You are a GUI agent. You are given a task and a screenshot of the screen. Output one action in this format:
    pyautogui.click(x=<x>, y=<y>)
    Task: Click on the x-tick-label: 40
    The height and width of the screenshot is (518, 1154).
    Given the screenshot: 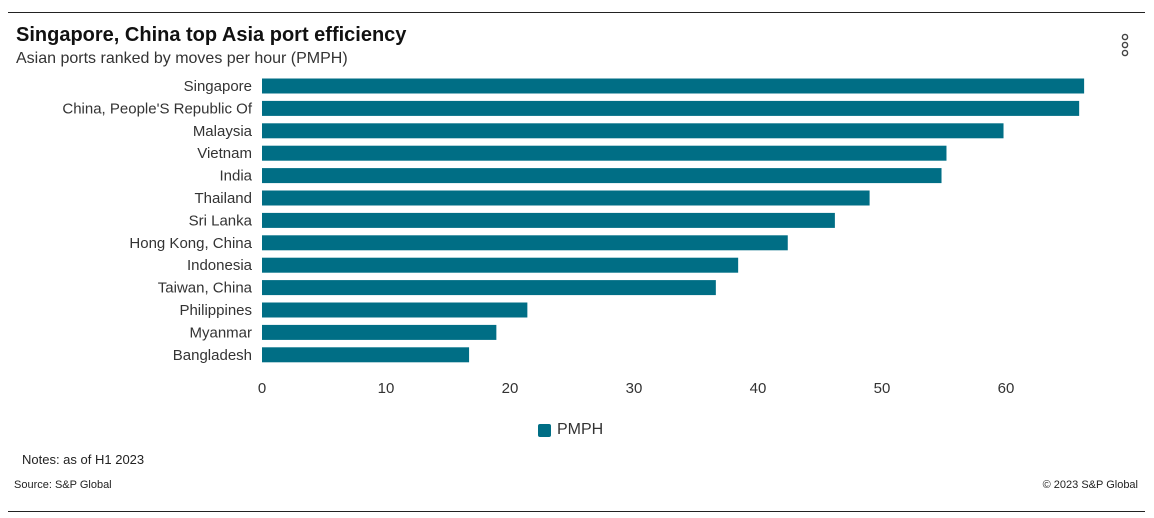 What is the action you would take?
    pyautogui.click(x=758, y=388)
    